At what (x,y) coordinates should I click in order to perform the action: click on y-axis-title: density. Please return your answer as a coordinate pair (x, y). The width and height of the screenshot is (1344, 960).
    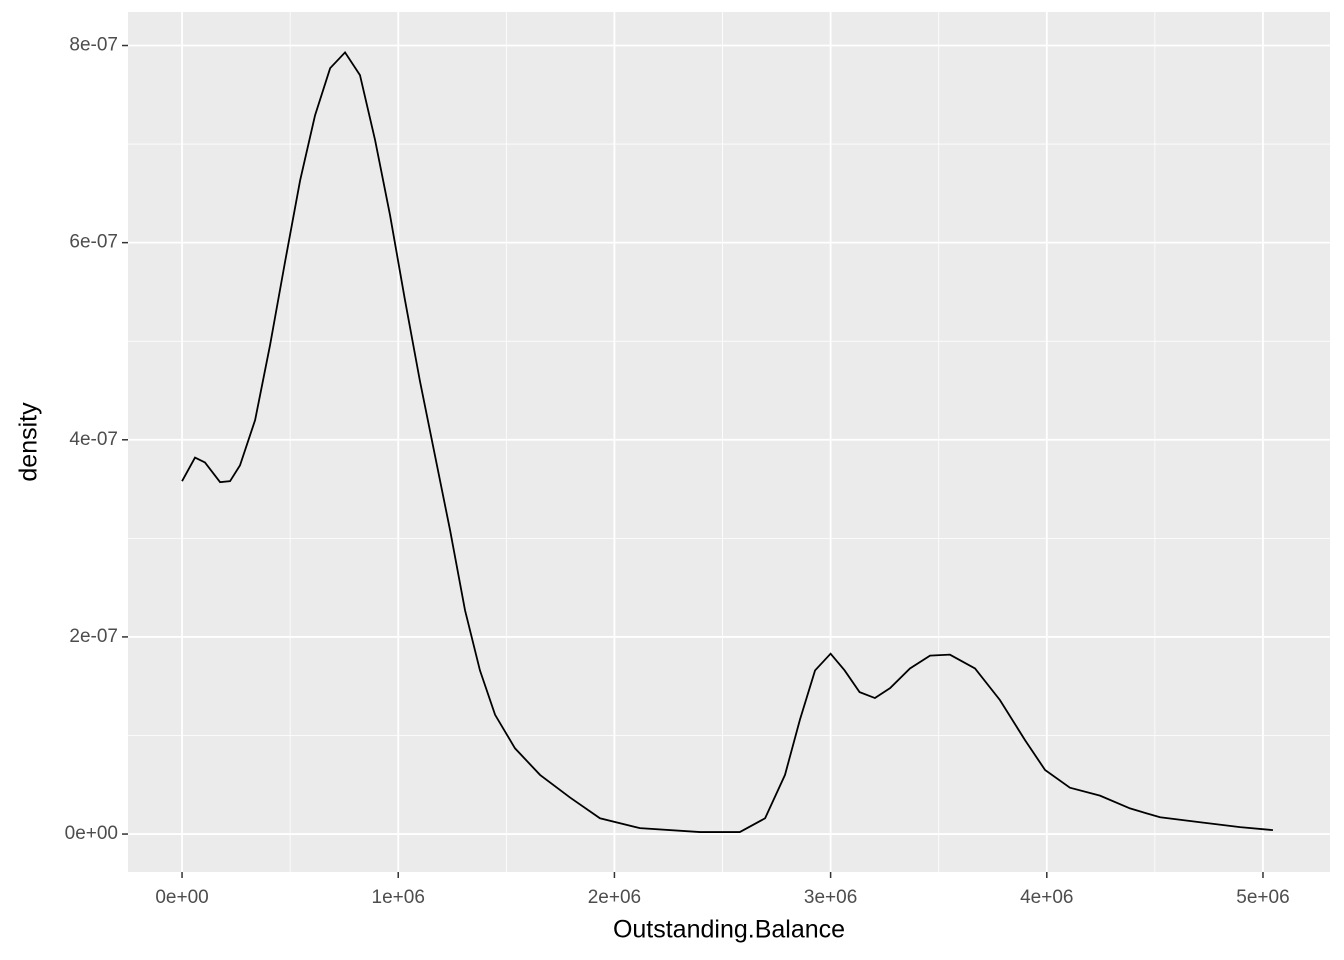
    Looking at the image, I should click on (29, 442).